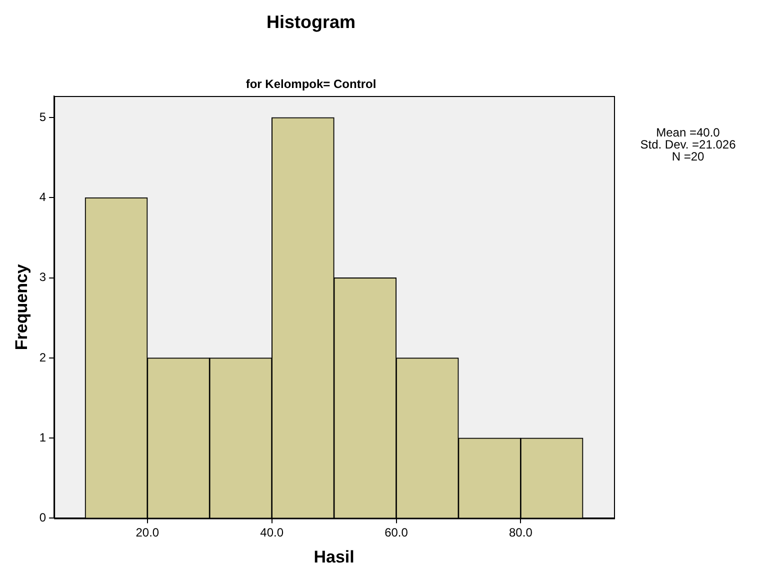  Describe the element at coordinates (311, 84) in the screenshot. I see `chart-subtitle: for Kelompok= Control` at that location.